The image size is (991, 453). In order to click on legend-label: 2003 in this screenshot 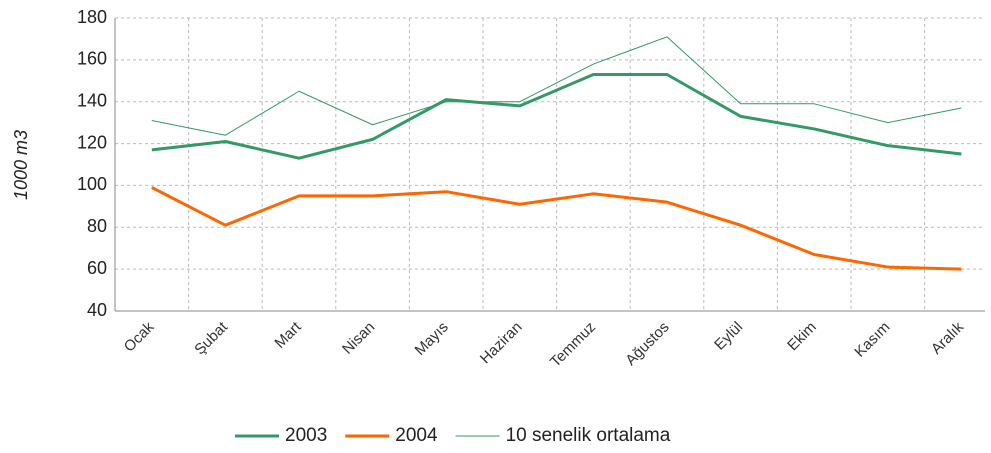, I will do `click(306, 435)`.